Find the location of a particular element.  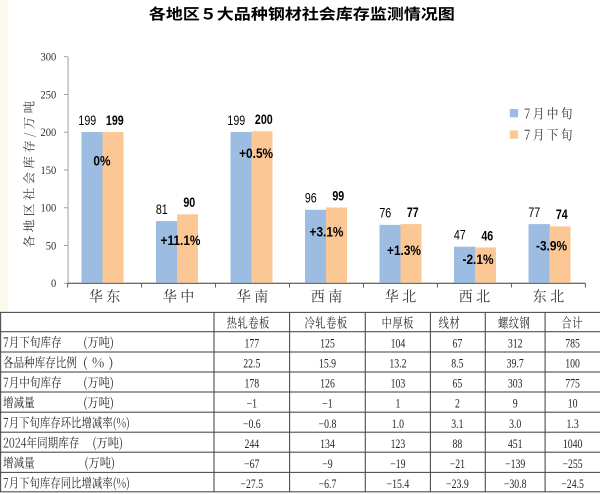

svg-text: −139 is located at coordinates (515, 464).